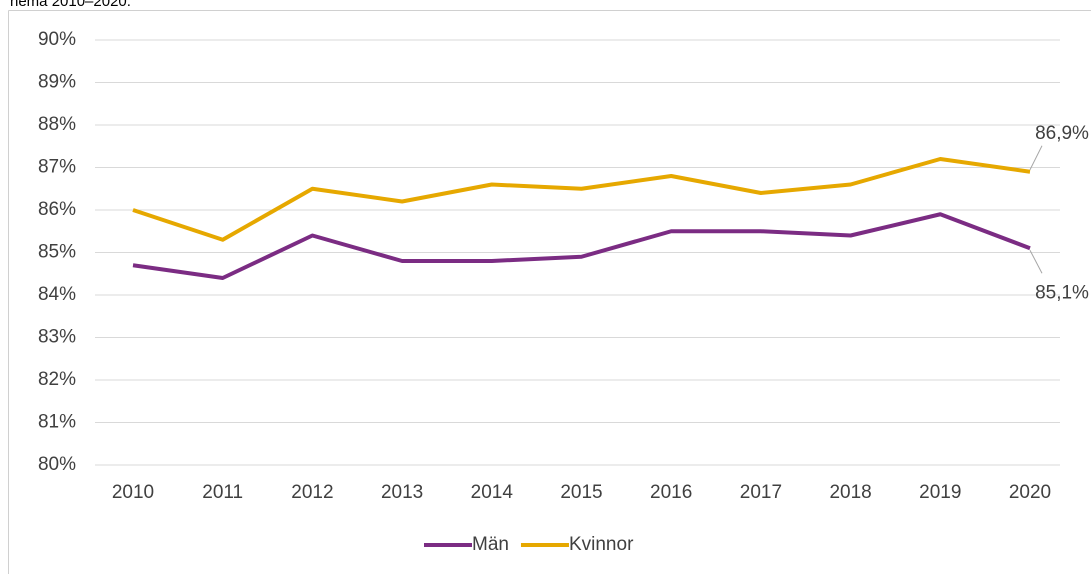 This screenshot has width=1091, height=574. Describe the element at coordinates (601, 544) in the screenshot. I see `legend-label: Kvinnor` at that location.